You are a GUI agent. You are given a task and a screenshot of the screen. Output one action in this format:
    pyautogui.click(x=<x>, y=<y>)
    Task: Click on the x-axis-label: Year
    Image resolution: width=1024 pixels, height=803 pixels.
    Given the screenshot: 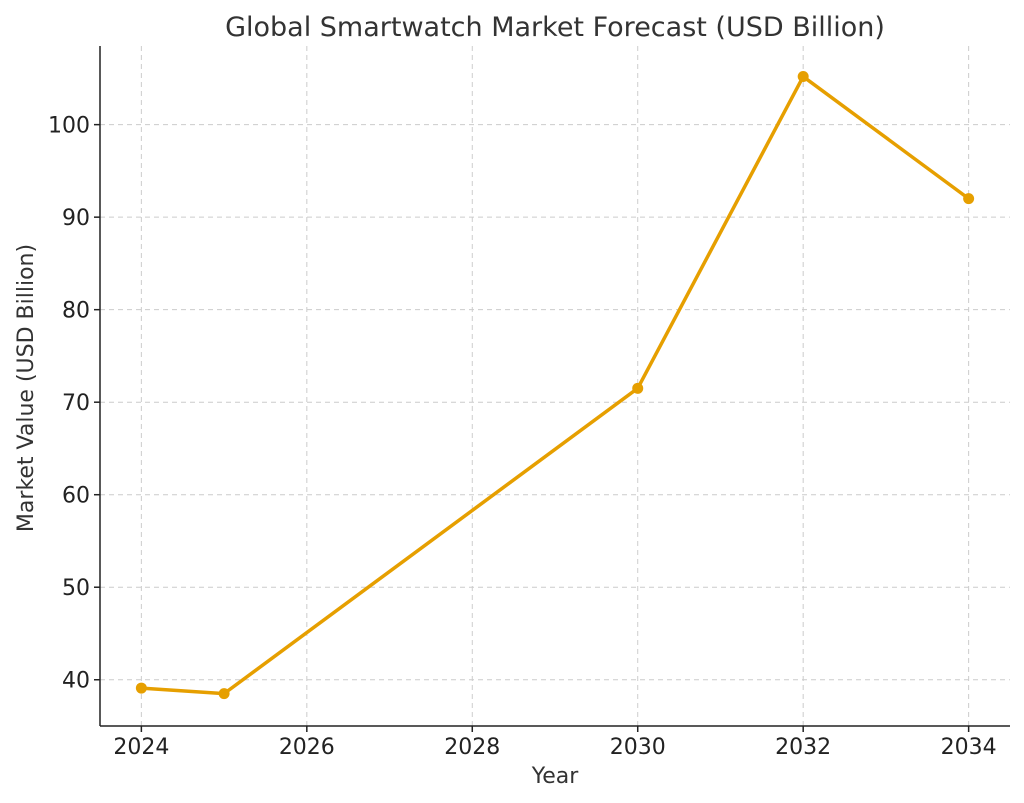 What is the action you would take?
    pyautogui.click(x=555, y=776)
    